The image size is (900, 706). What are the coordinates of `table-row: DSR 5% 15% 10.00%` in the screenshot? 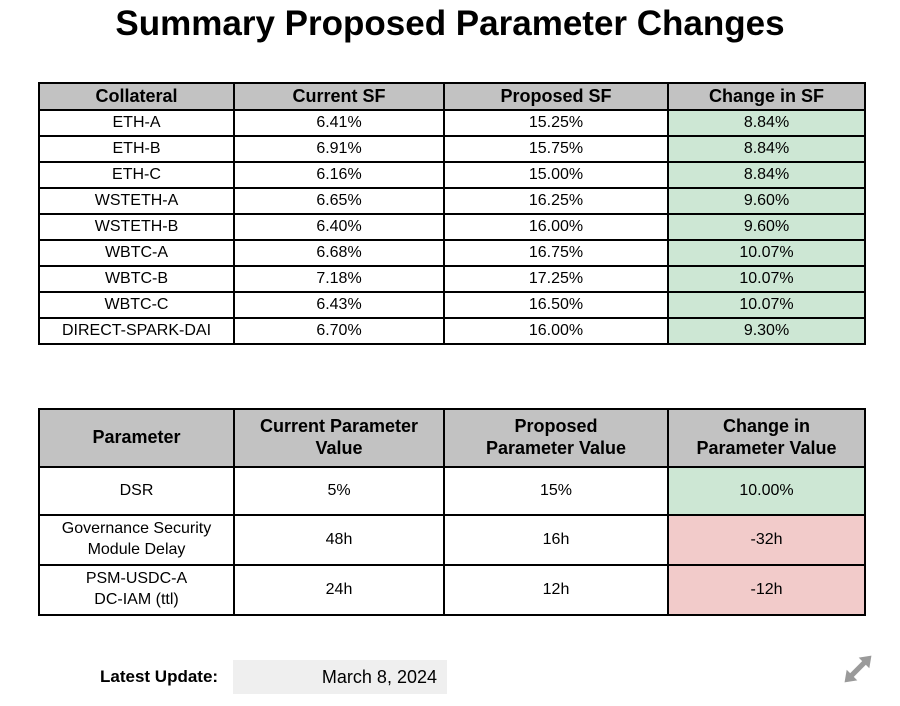 It's located at (452, 491).